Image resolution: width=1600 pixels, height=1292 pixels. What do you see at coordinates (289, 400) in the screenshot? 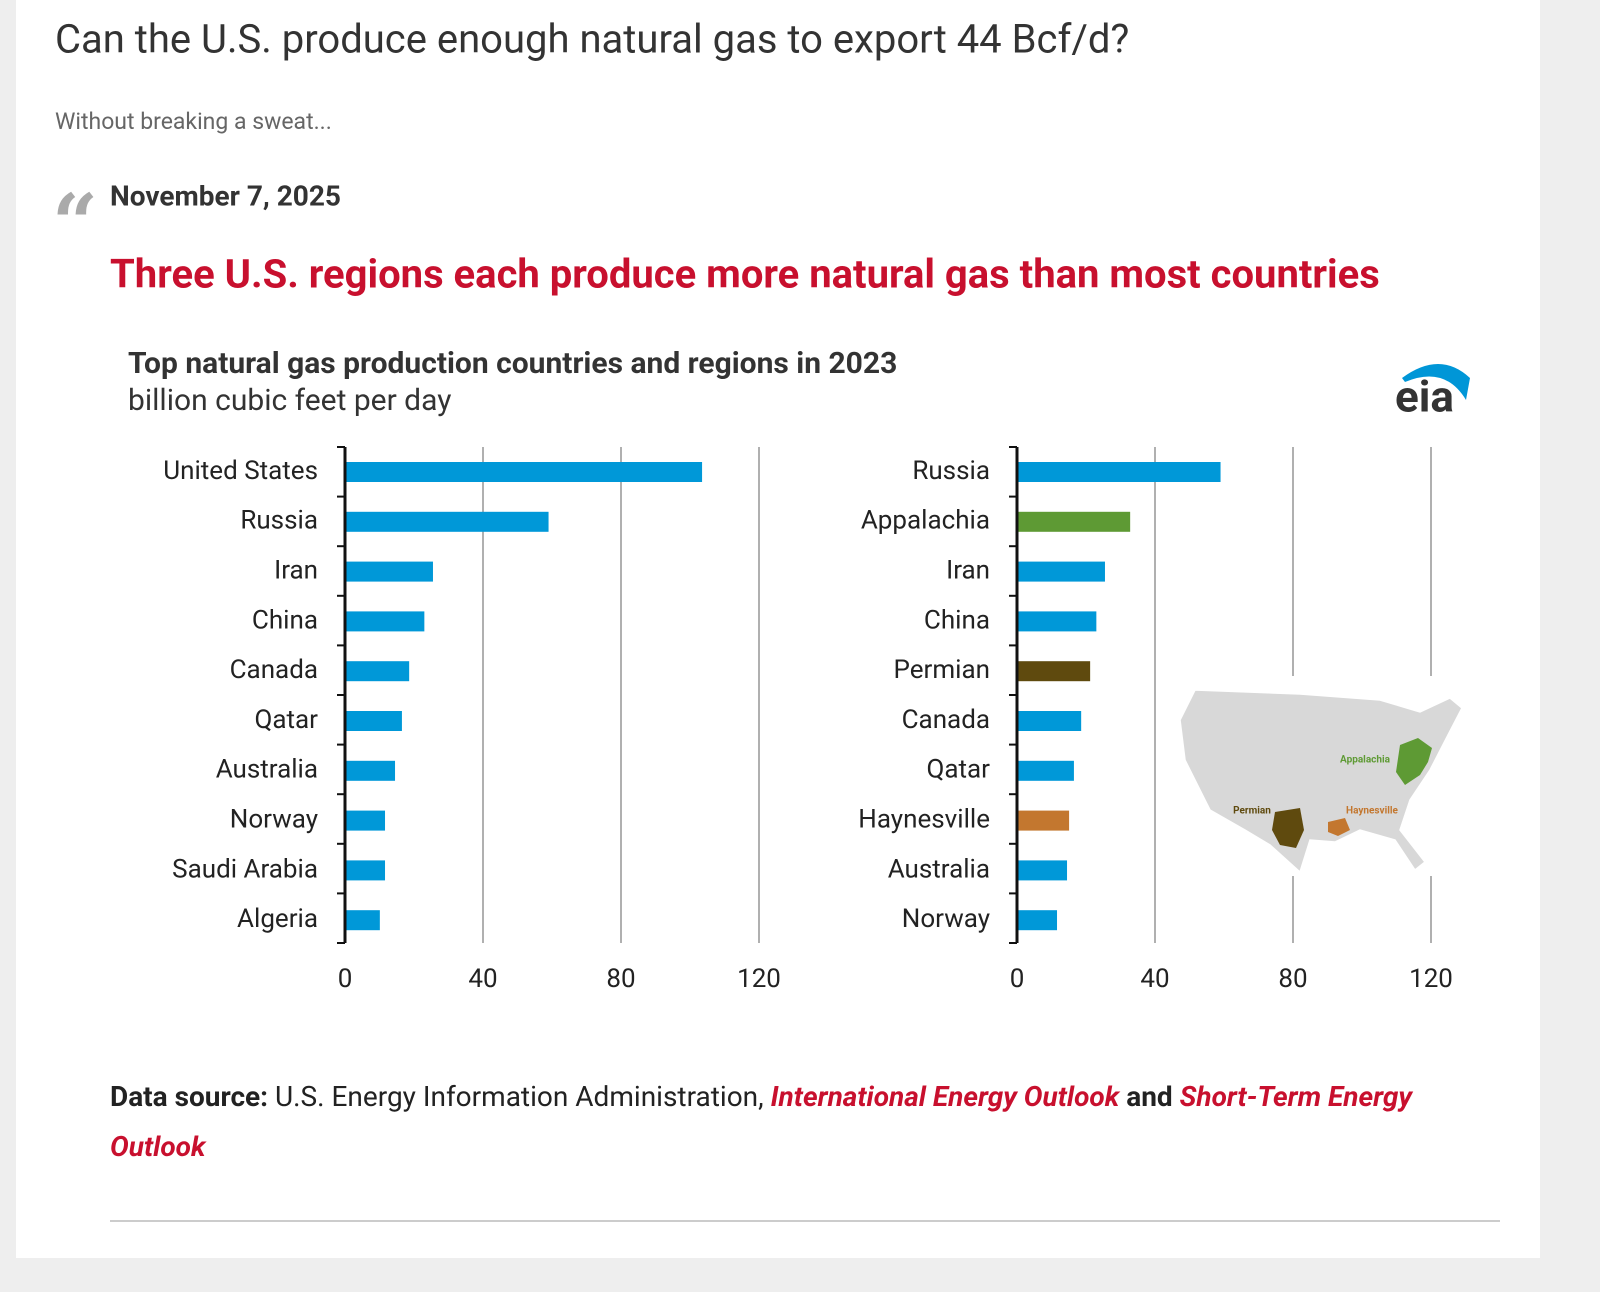
I see `figure-unit: billion cubic feet per day` at bounding box center [289, 400].